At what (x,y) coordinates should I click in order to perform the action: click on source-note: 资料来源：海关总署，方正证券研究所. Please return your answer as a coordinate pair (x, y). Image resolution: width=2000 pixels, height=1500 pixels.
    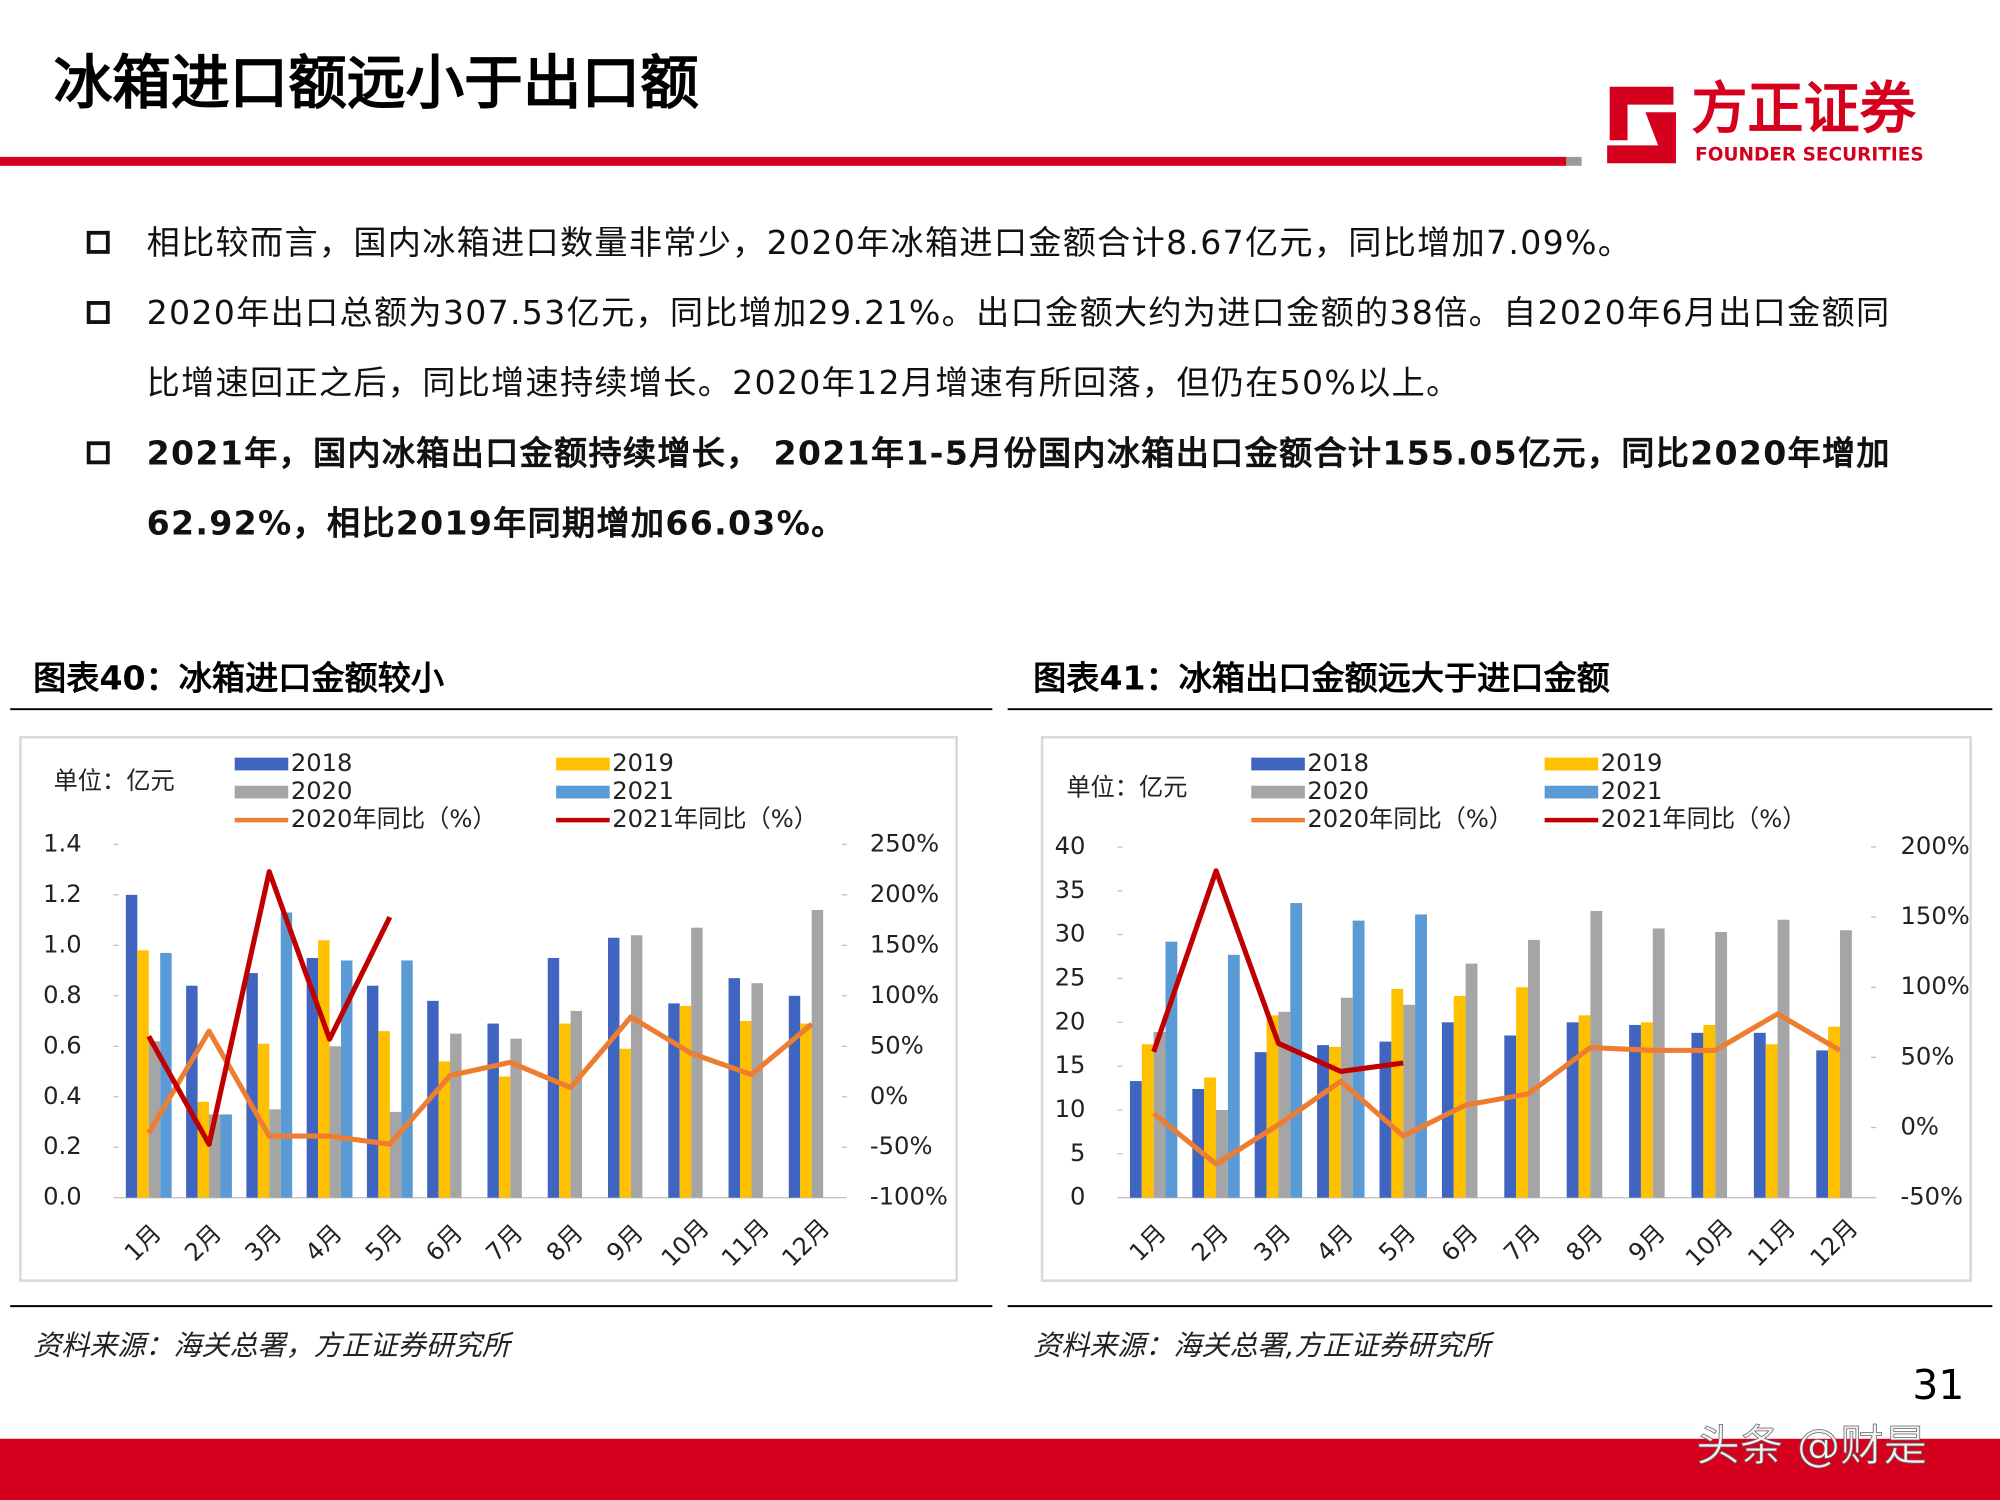
    Looking at the image, I should click on (273, 1345).